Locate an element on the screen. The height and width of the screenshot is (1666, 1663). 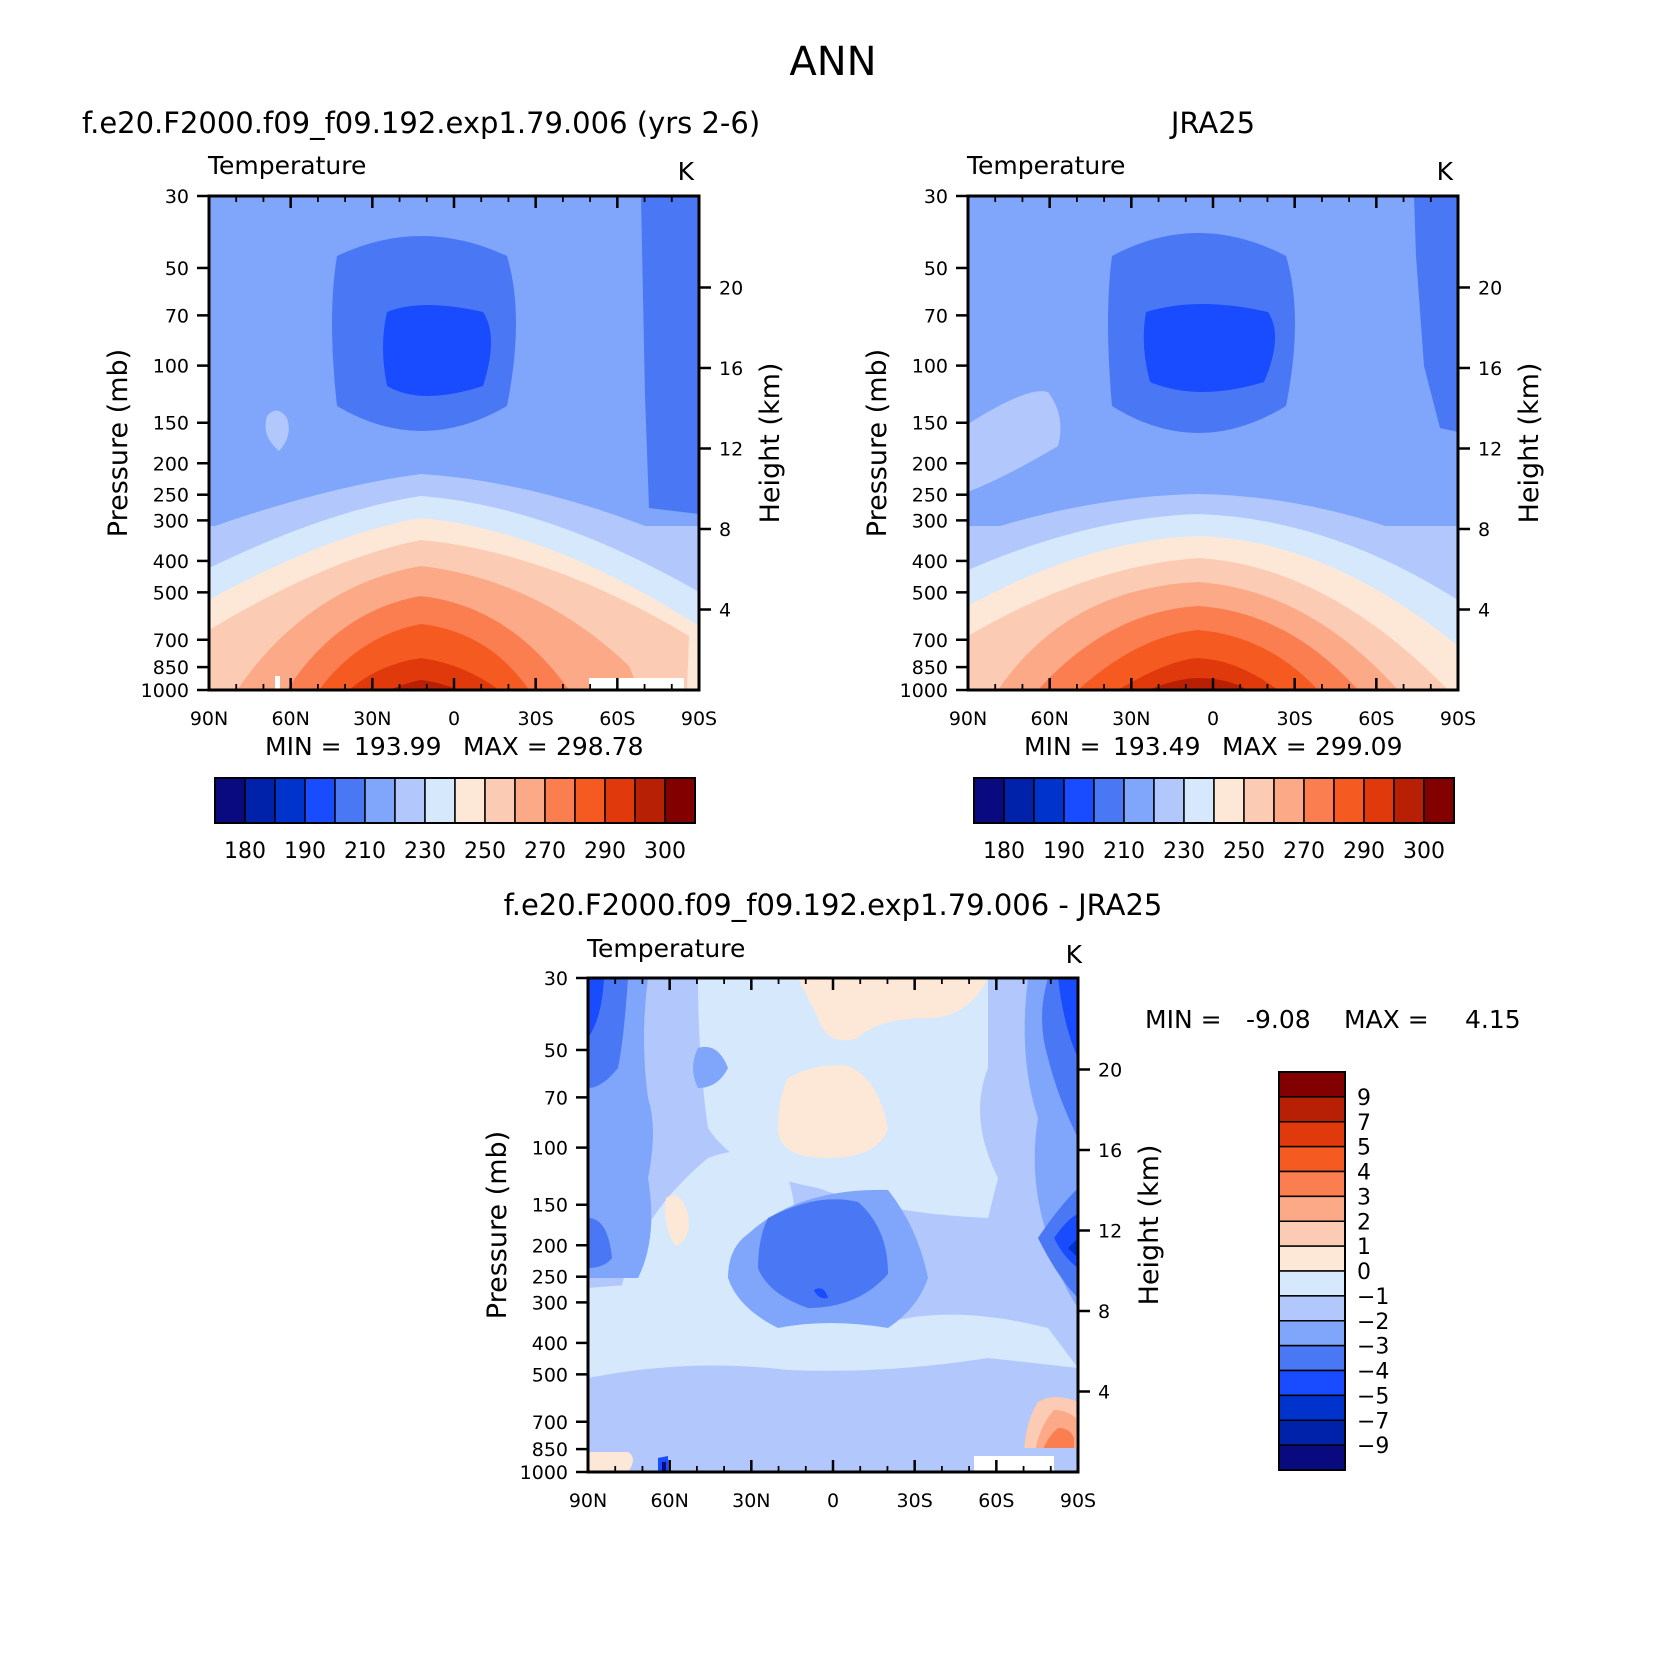
pressure-axis-title: Pressure (mb) is located at coordinates (118, 443).